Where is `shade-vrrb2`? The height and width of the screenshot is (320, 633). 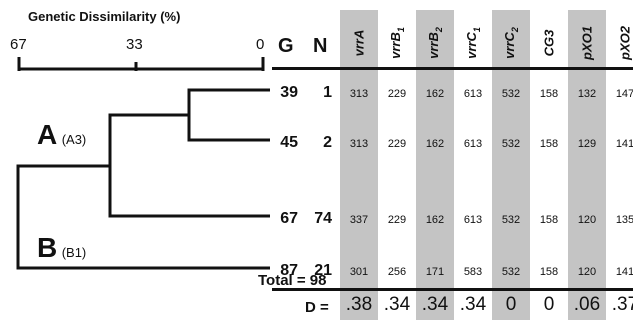 shade-vrrb2 is located at coordinates (435, 165).